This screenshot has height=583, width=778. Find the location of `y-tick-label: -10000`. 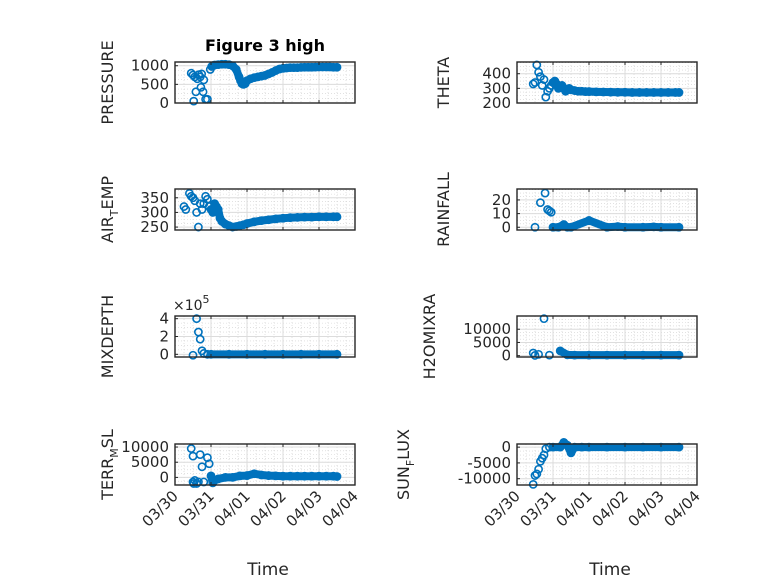

y-tick-label: -10000 is located at coordinates (484, 479).